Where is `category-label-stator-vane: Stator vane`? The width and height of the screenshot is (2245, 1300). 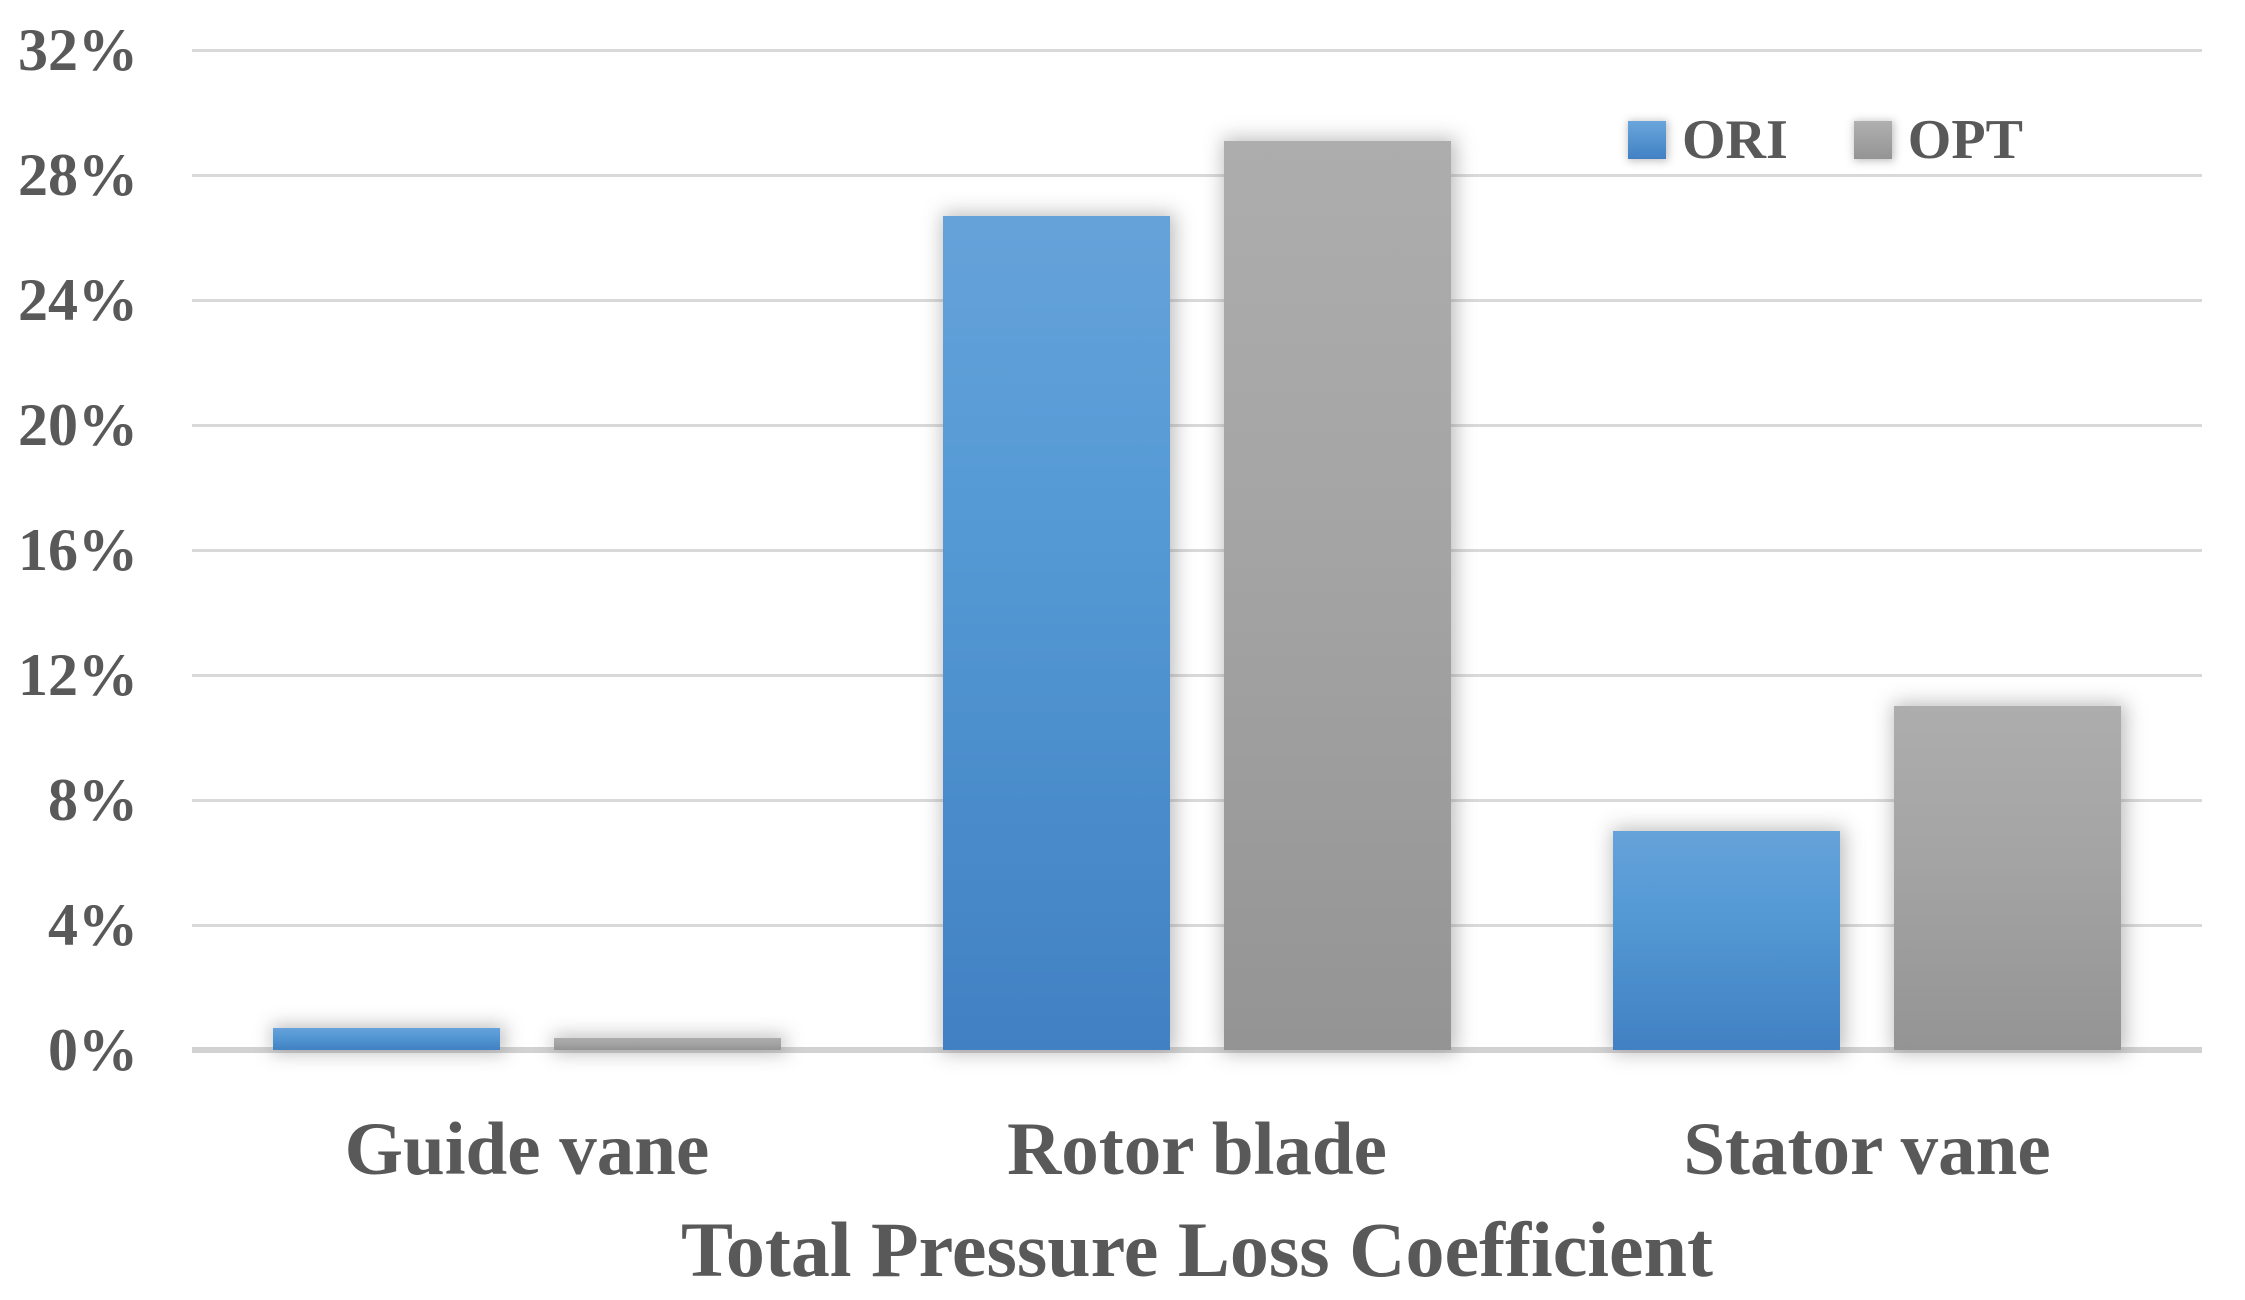
category-label-stator-vane: Stator vane is located at coordinates (1867, 1149).